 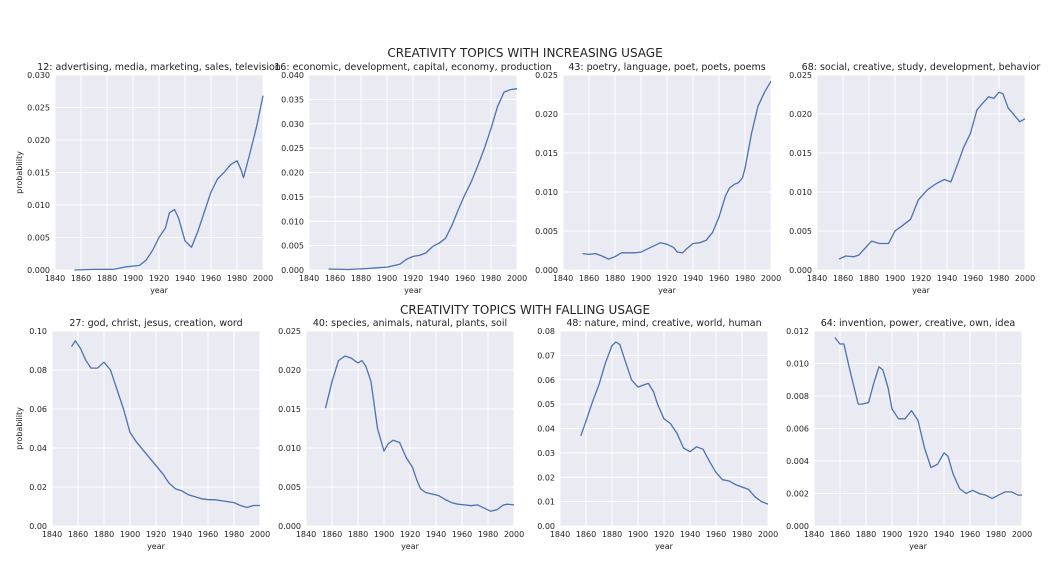 I want to click on y-tick-label: 0.05, so click(x=546, y=404).